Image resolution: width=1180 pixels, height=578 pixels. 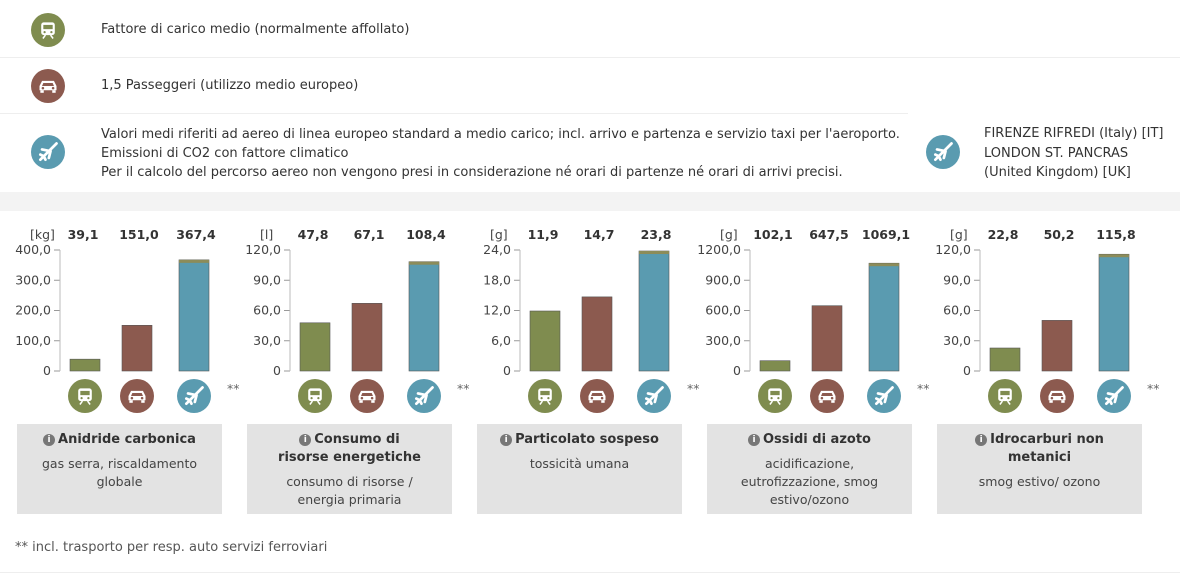 What do you see at coordinates (829, 234) in the screenshot?
I see `value-label: 647,5` at bounding box center [829, 234].